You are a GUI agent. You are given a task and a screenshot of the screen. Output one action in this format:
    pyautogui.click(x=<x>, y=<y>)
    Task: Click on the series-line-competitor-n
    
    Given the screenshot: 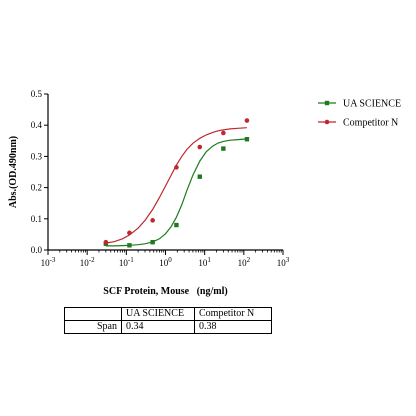 What is the action you would take?
    pyautogui.click(x=176, y=185)
    